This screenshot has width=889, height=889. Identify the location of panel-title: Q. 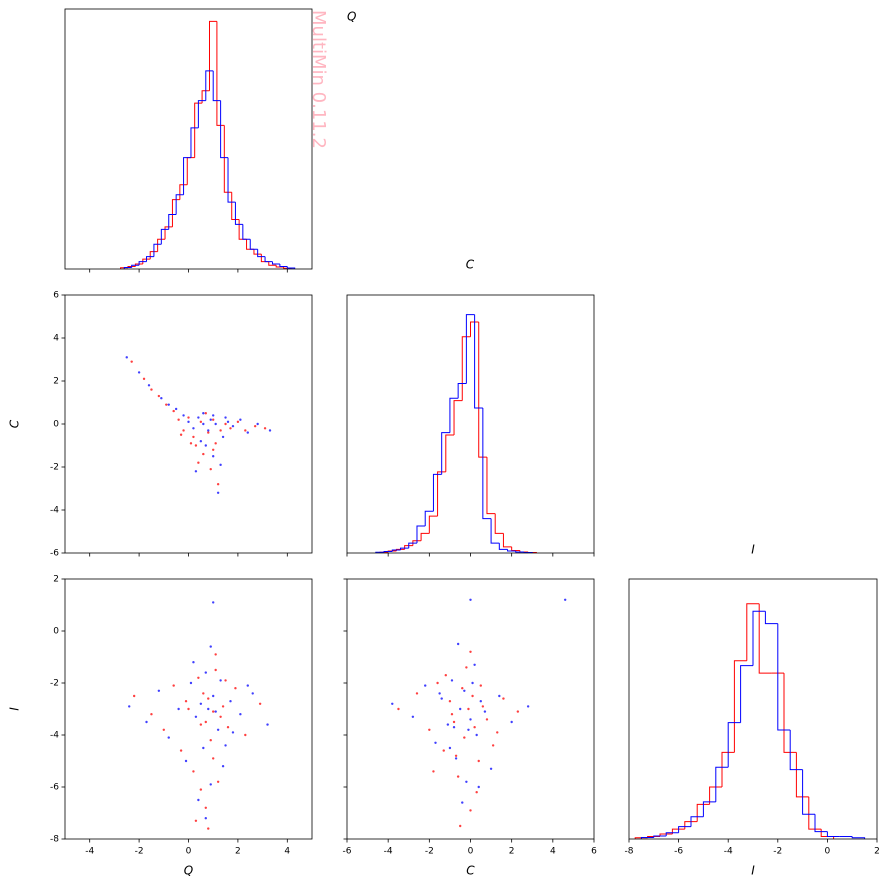
(351, 17).